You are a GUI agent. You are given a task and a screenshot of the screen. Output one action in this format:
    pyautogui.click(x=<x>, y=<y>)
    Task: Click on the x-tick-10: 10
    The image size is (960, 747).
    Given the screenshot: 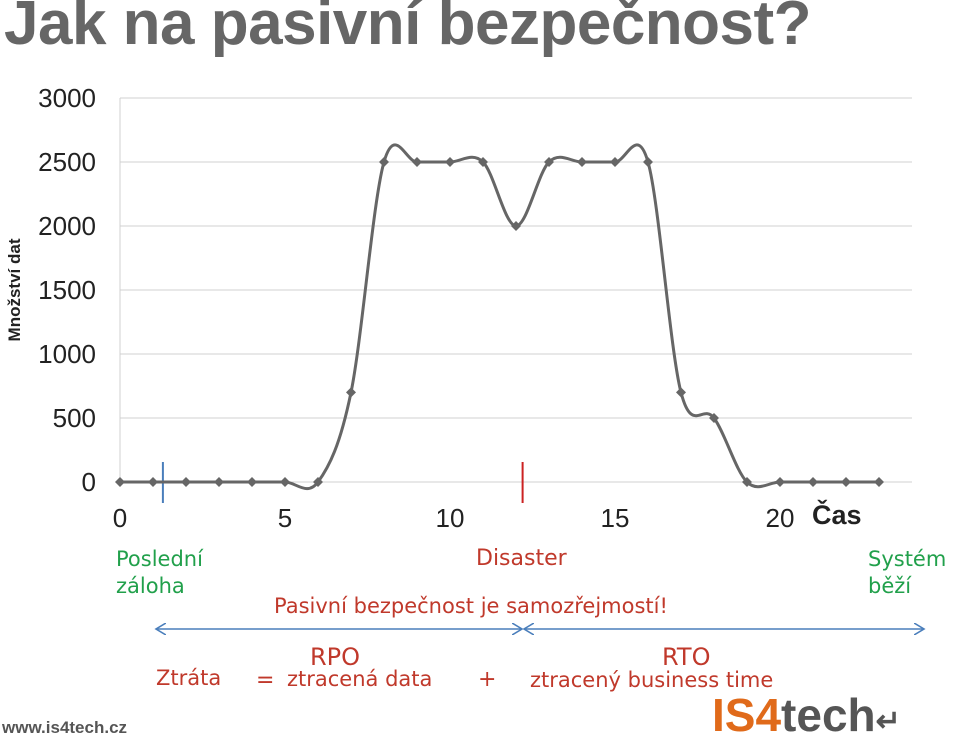 What is the action you would take?
    pyautogui.click(x=450, y=518)
    